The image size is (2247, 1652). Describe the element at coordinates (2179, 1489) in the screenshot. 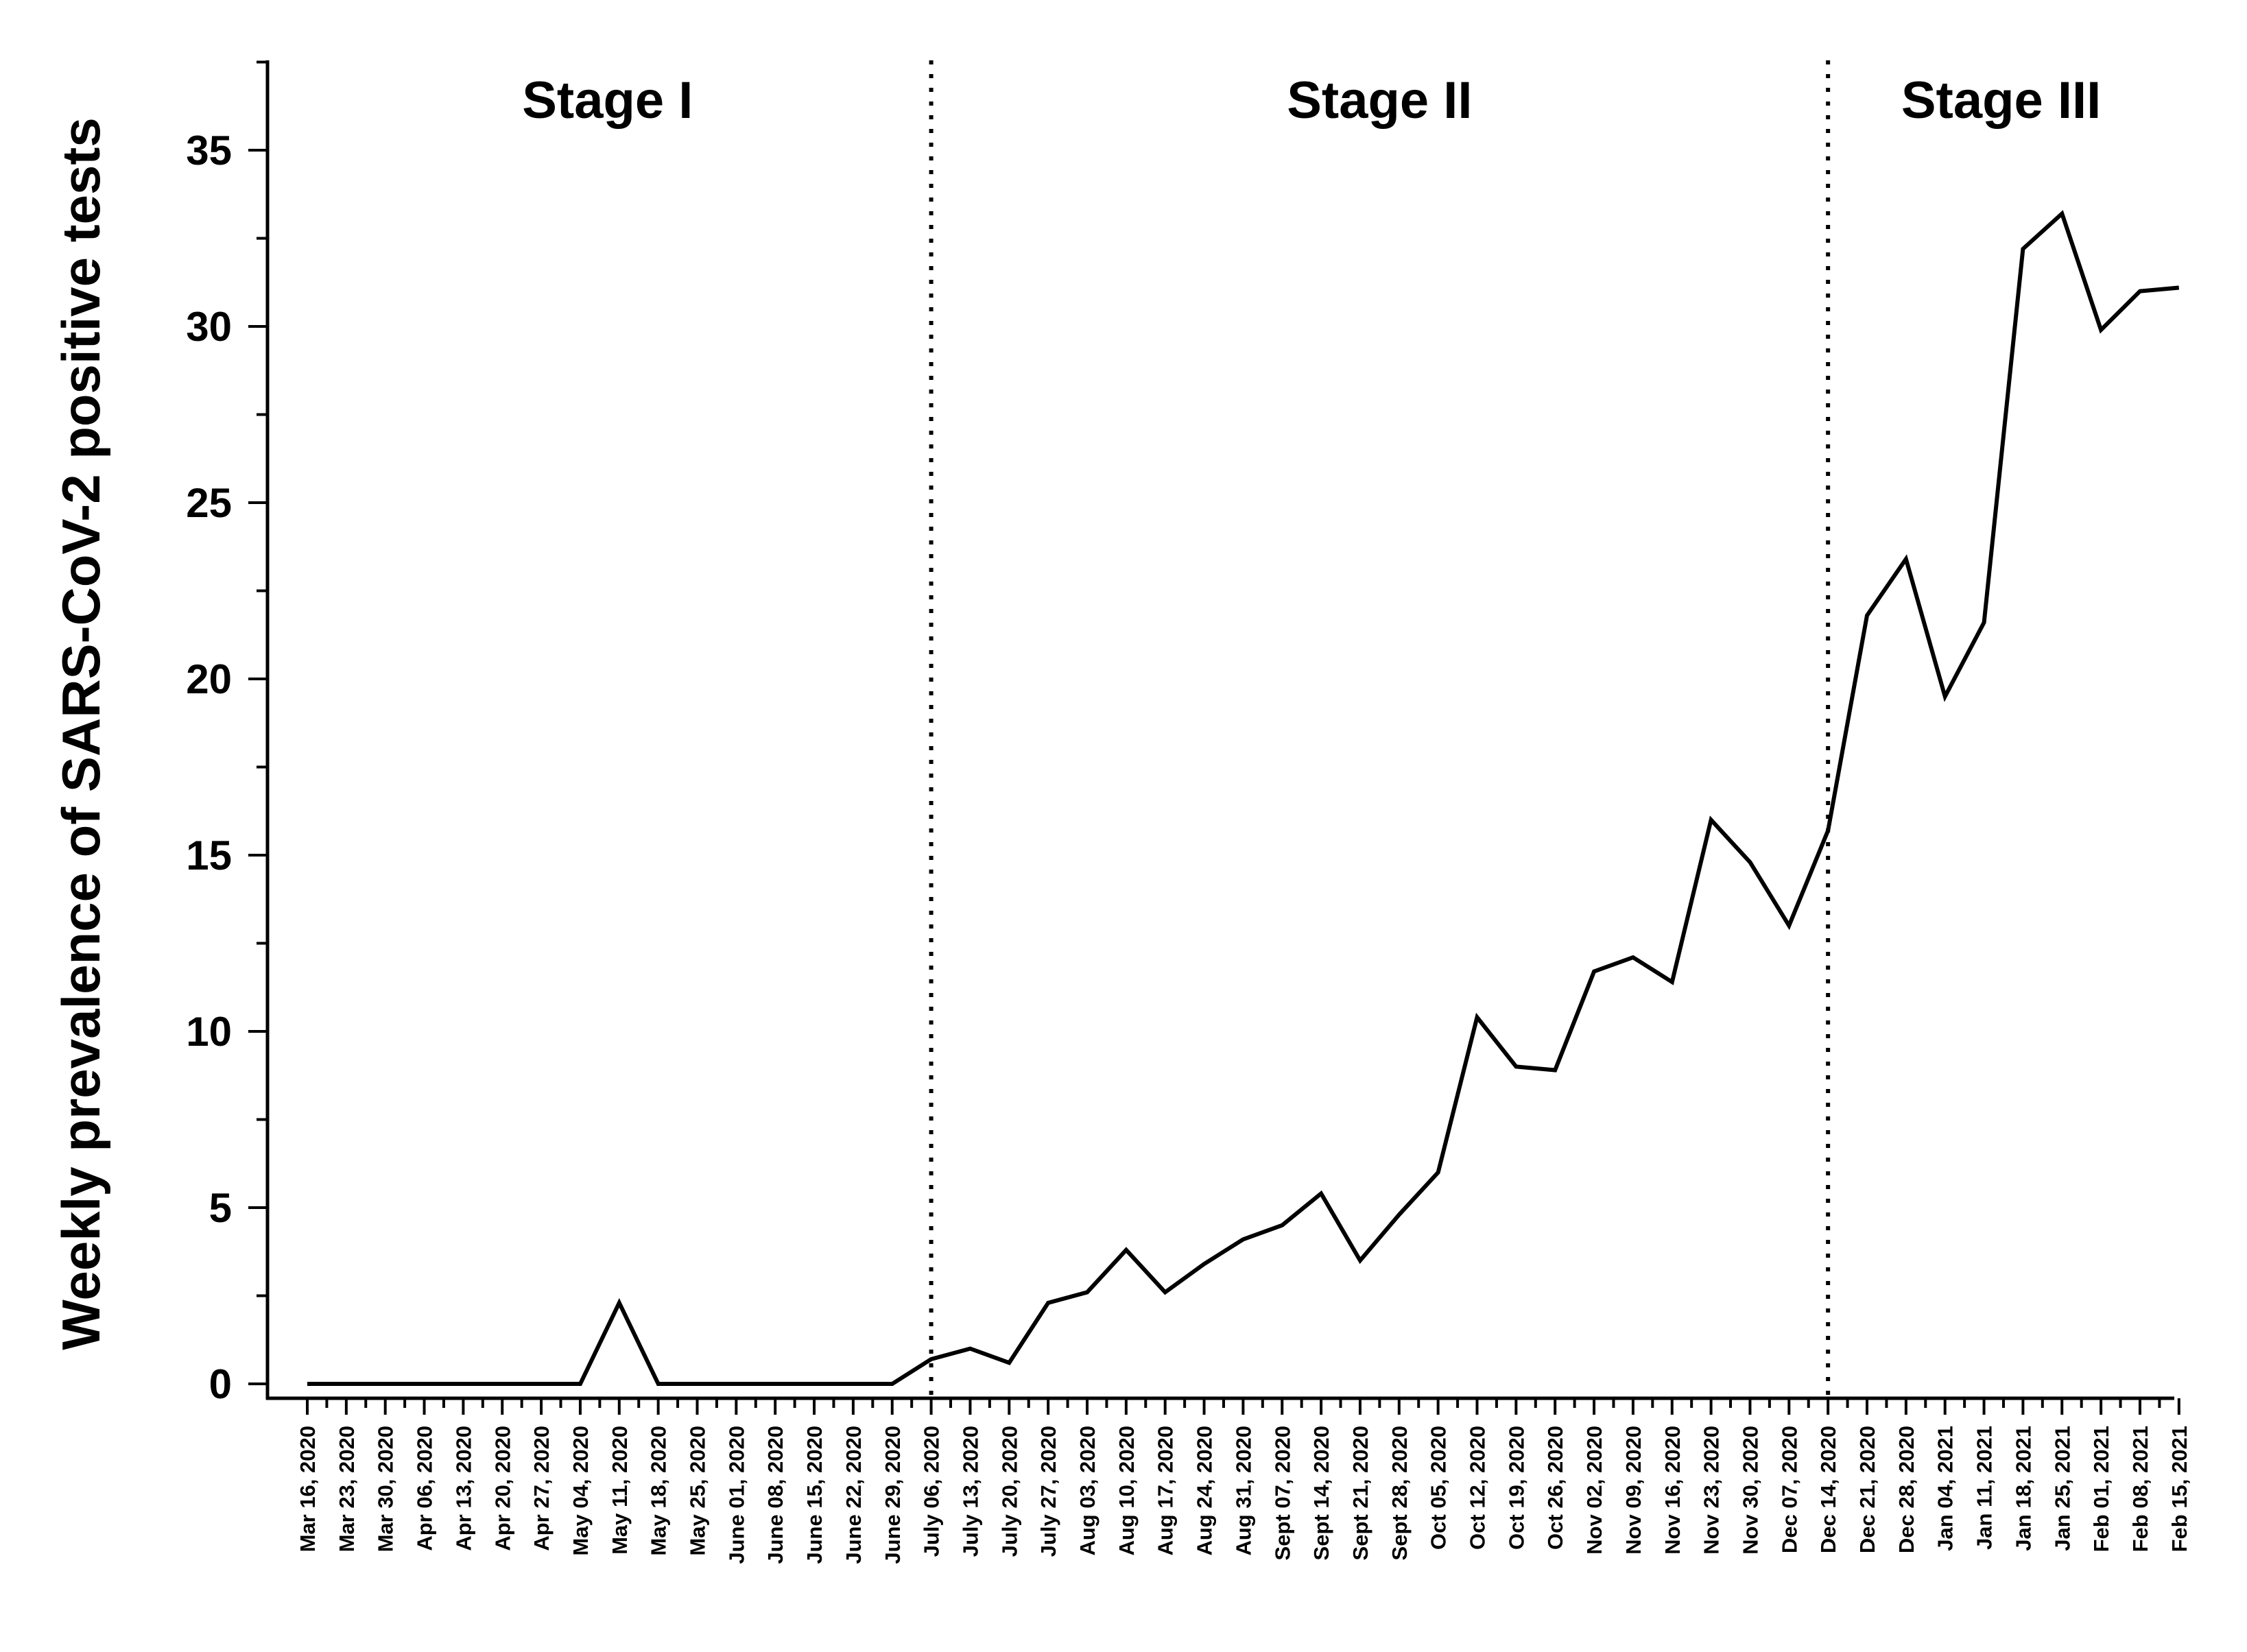

I see `x-tick-label: Feb 15, 2021` at that location.